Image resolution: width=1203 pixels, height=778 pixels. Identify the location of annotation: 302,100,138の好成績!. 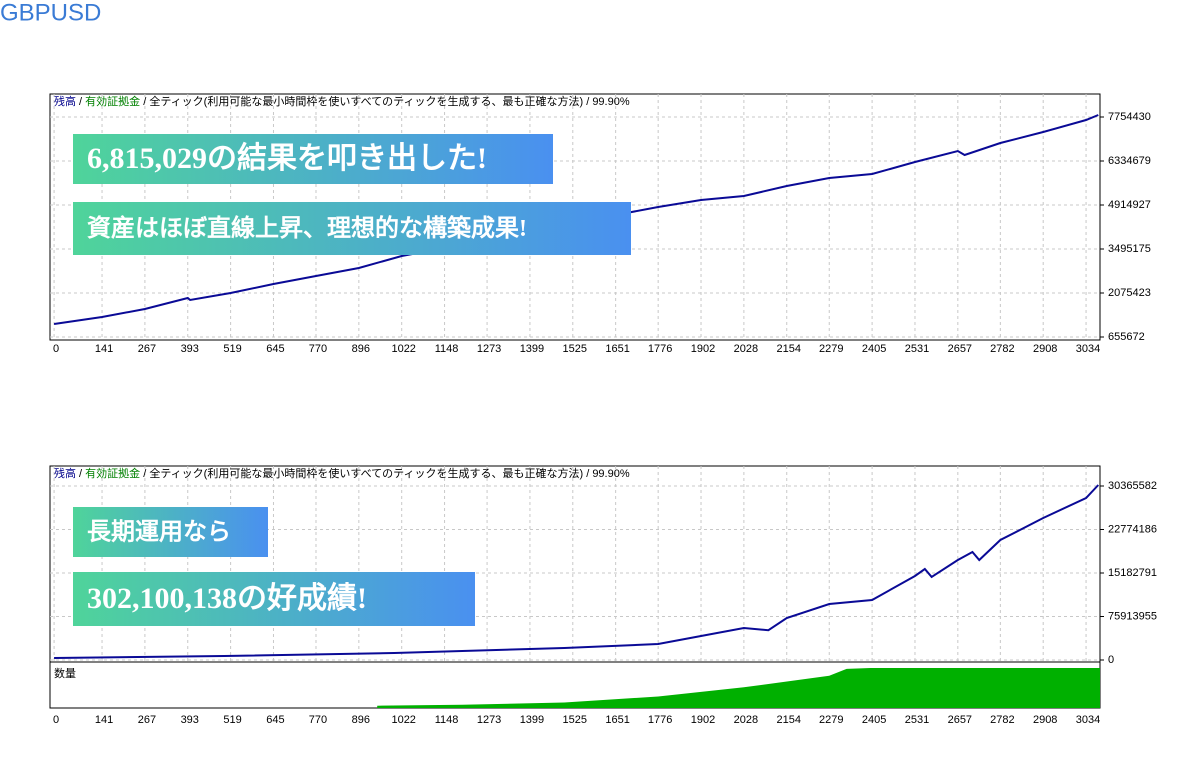
(227, 598).